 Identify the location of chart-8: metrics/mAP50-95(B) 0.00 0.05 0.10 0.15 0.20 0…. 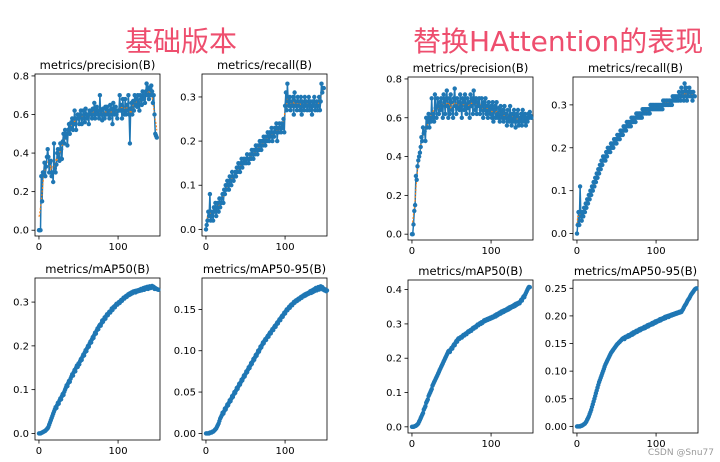
(622, 357).